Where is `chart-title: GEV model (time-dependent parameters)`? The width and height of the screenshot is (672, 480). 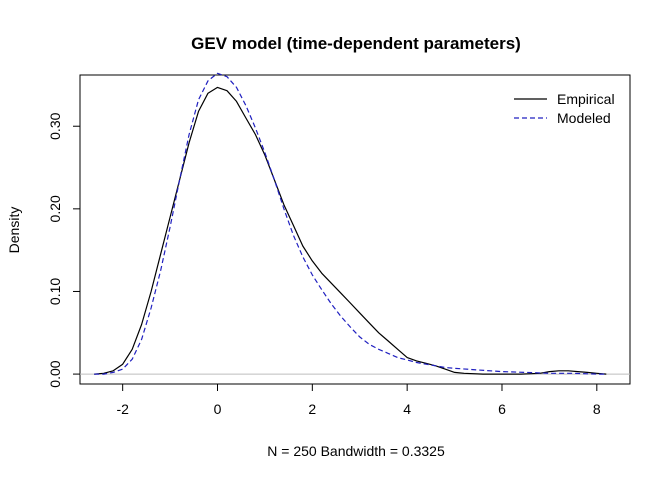
chart-title: GEV model (time-dependent parameters) is located at coordinates (356, 43).